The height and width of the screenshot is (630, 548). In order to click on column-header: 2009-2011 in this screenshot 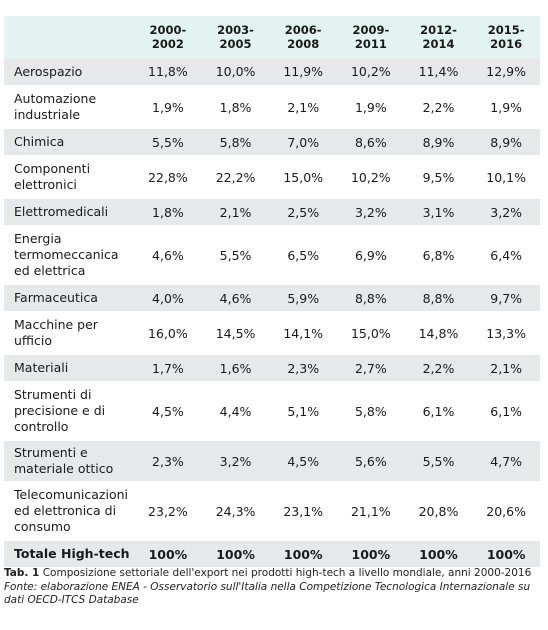, I will do `click(371, 37)`.